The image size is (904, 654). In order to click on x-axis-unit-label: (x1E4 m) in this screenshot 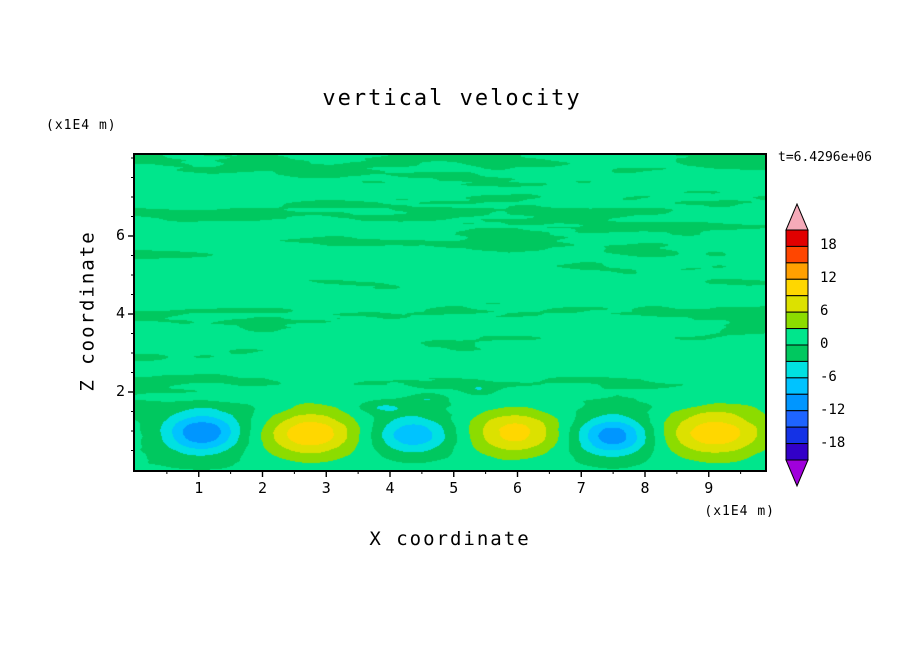, I will do `click(739, 511)`.